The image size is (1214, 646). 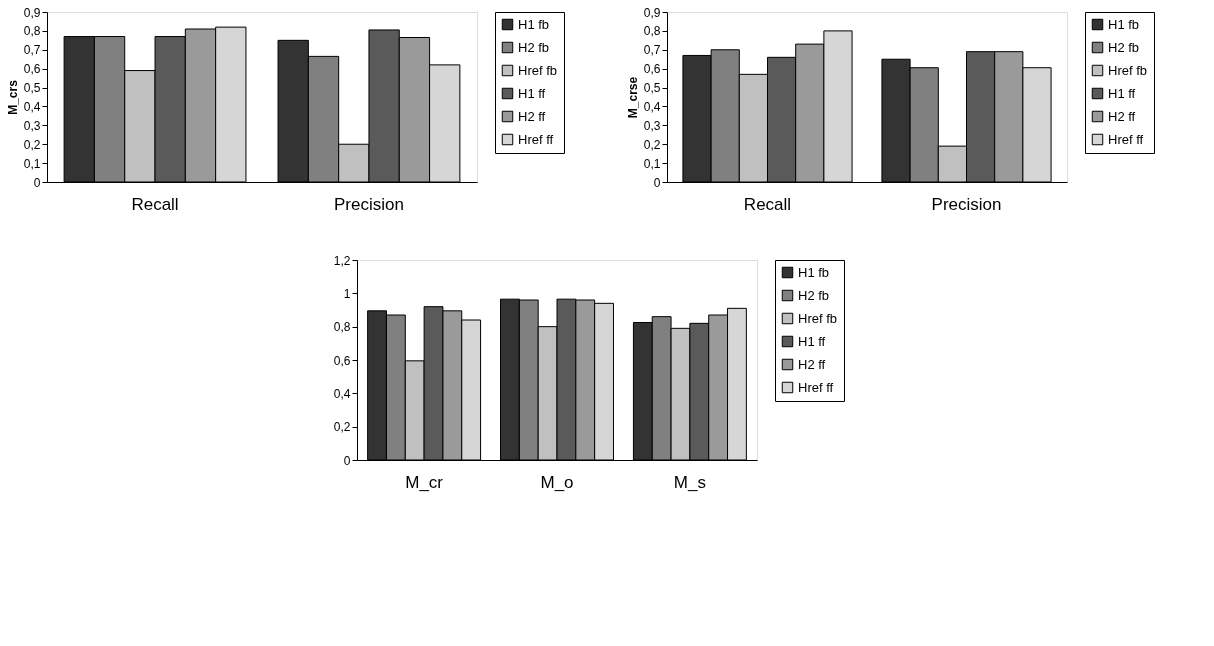 I want to click on x-tick-label: M_s, so click(x=689, y=482).